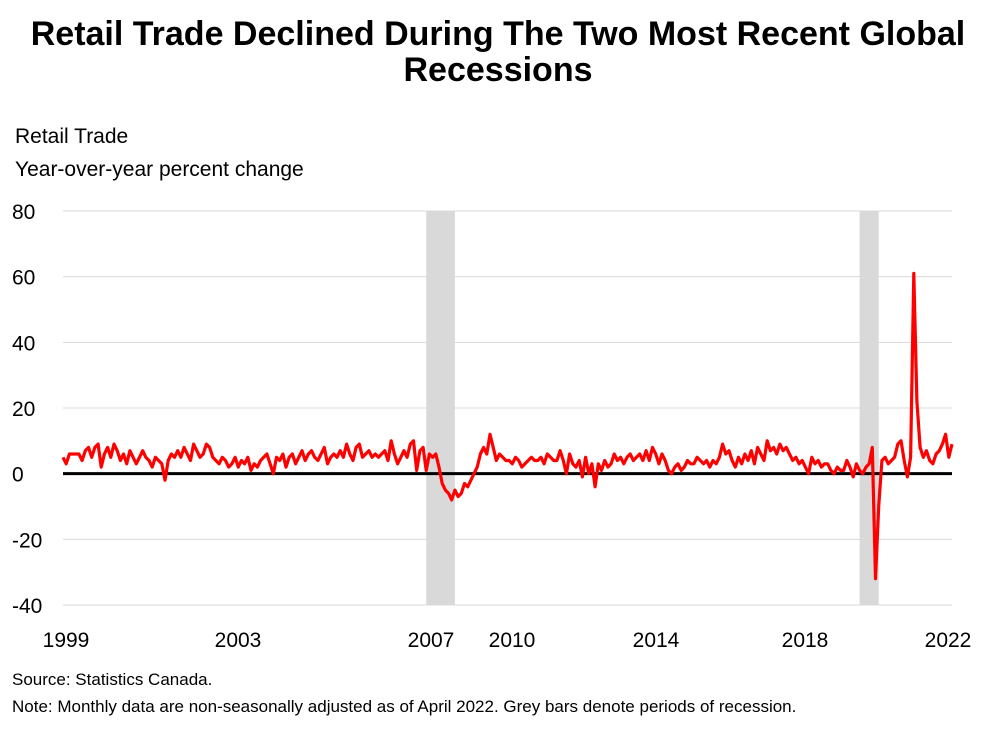 Image resolution: width=996 pixels, height=729 pixels. I want to click on x-tick-label: 2022, so click(948, 640).